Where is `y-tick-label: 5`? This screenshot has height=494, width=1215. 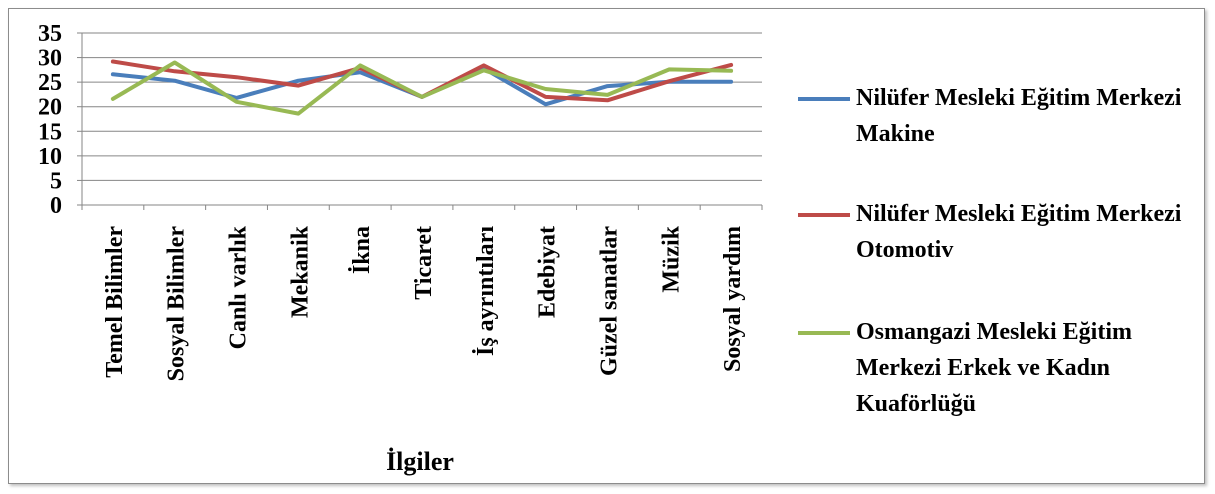
y-tick-label: 5 is located at coordinates (56, 181).